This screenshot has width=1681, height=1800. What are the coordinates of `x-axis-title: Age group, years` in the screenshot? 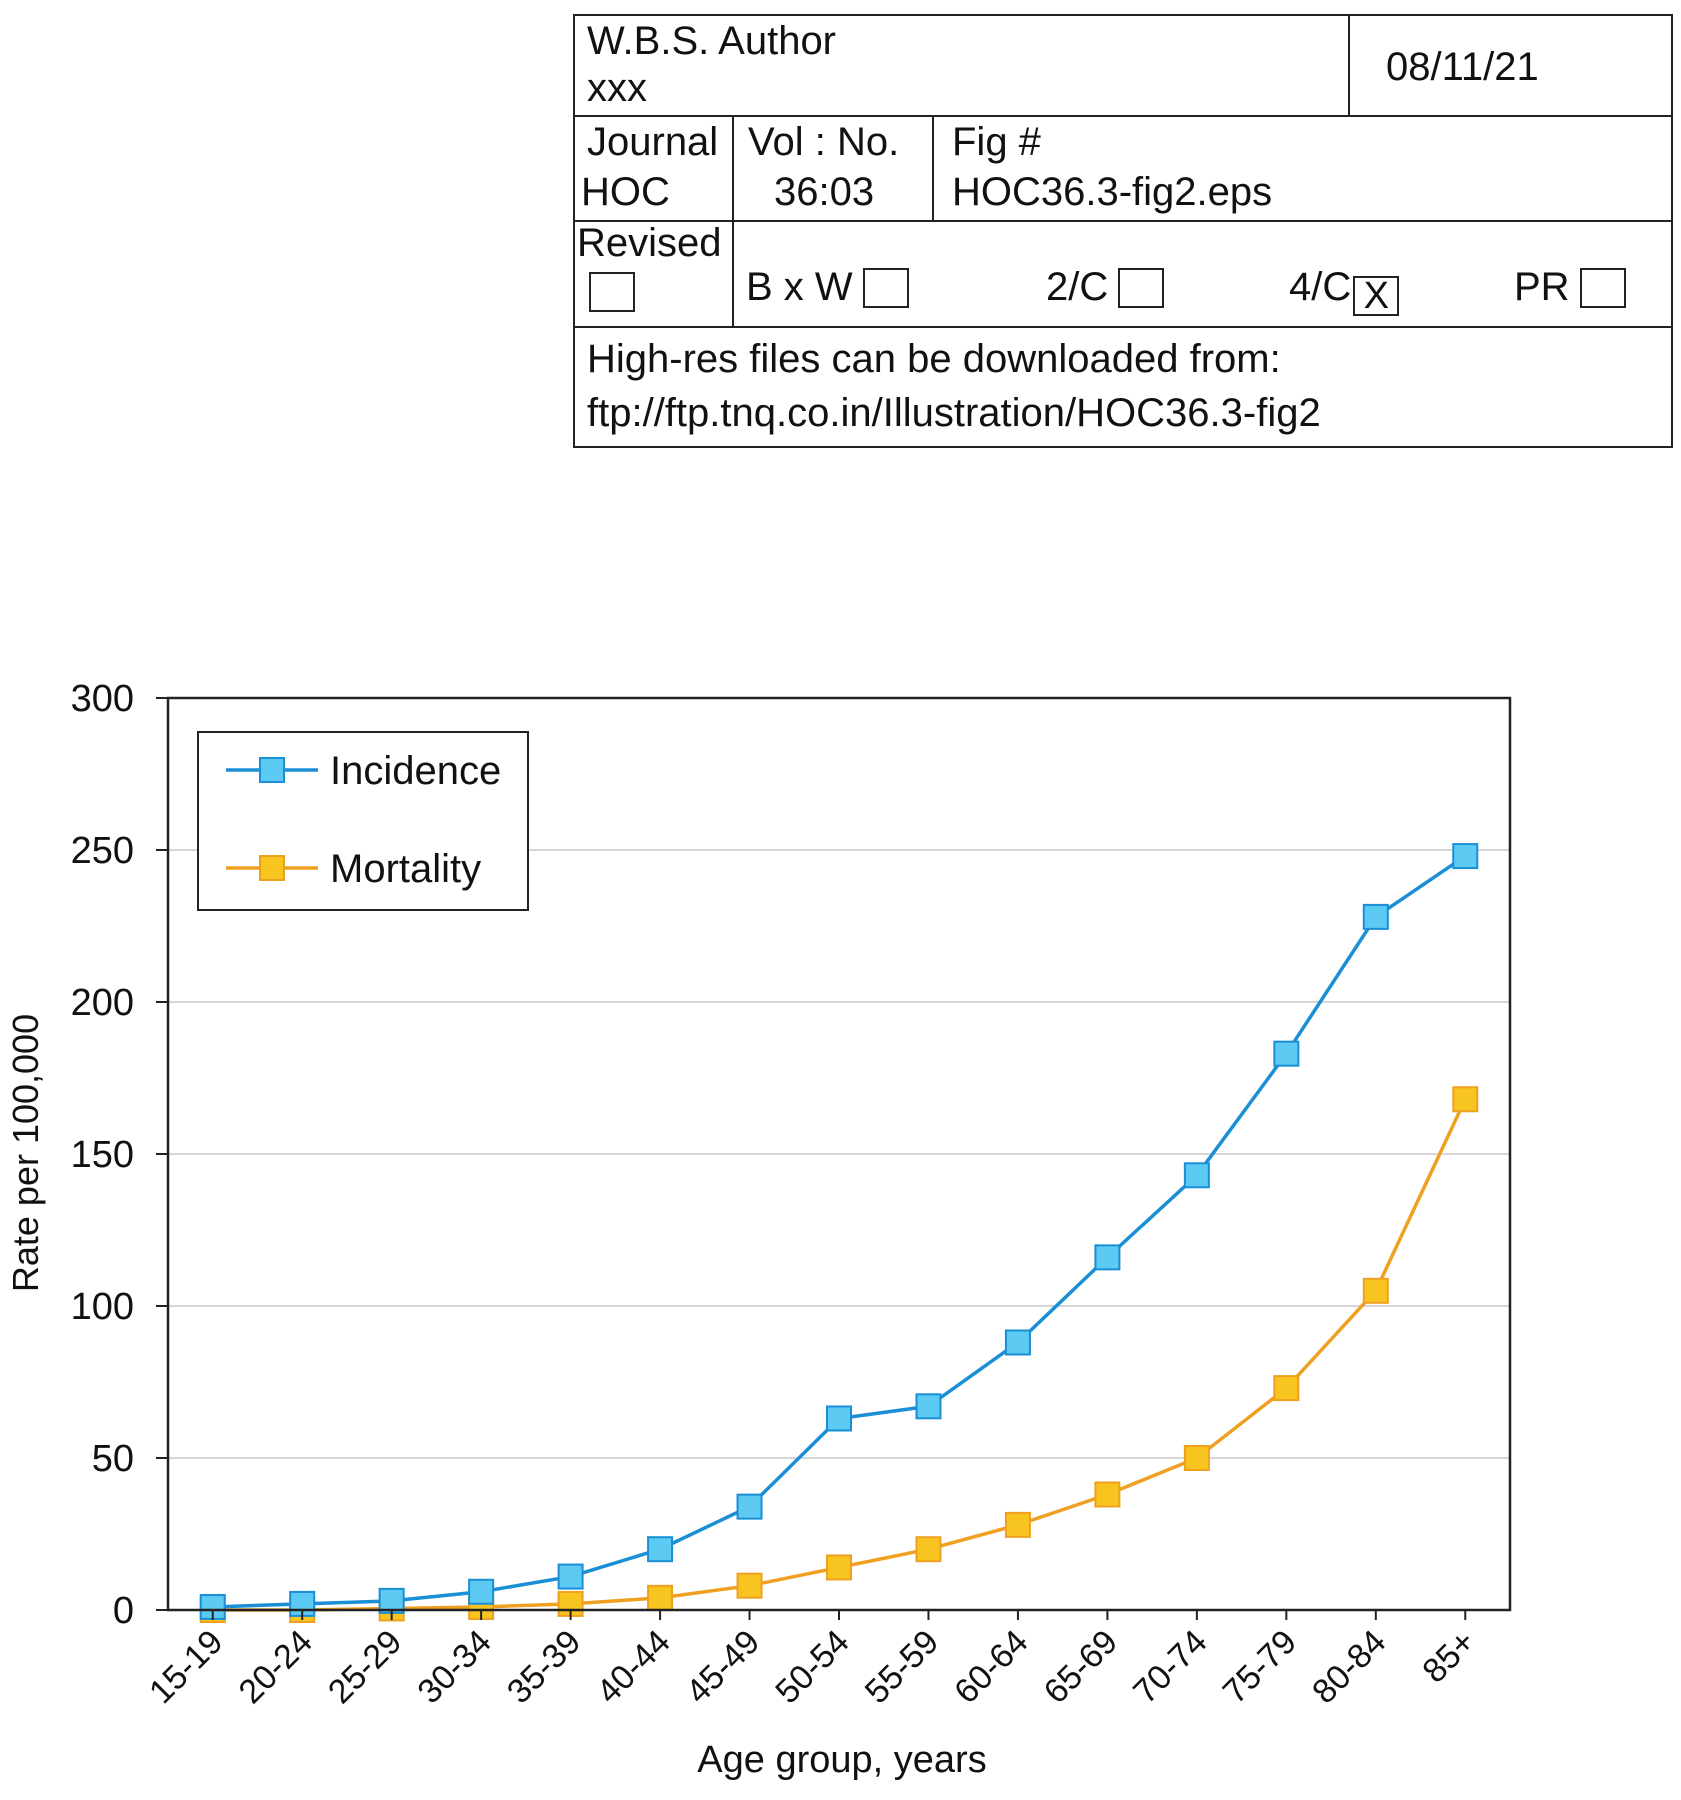 It's located at (841, 1760).